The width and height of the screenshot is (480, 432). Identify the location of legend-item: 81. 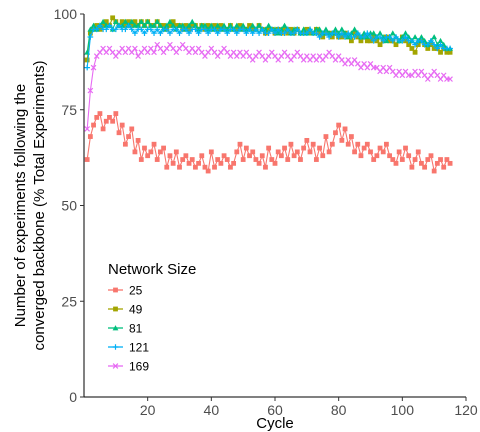
(125, 329).